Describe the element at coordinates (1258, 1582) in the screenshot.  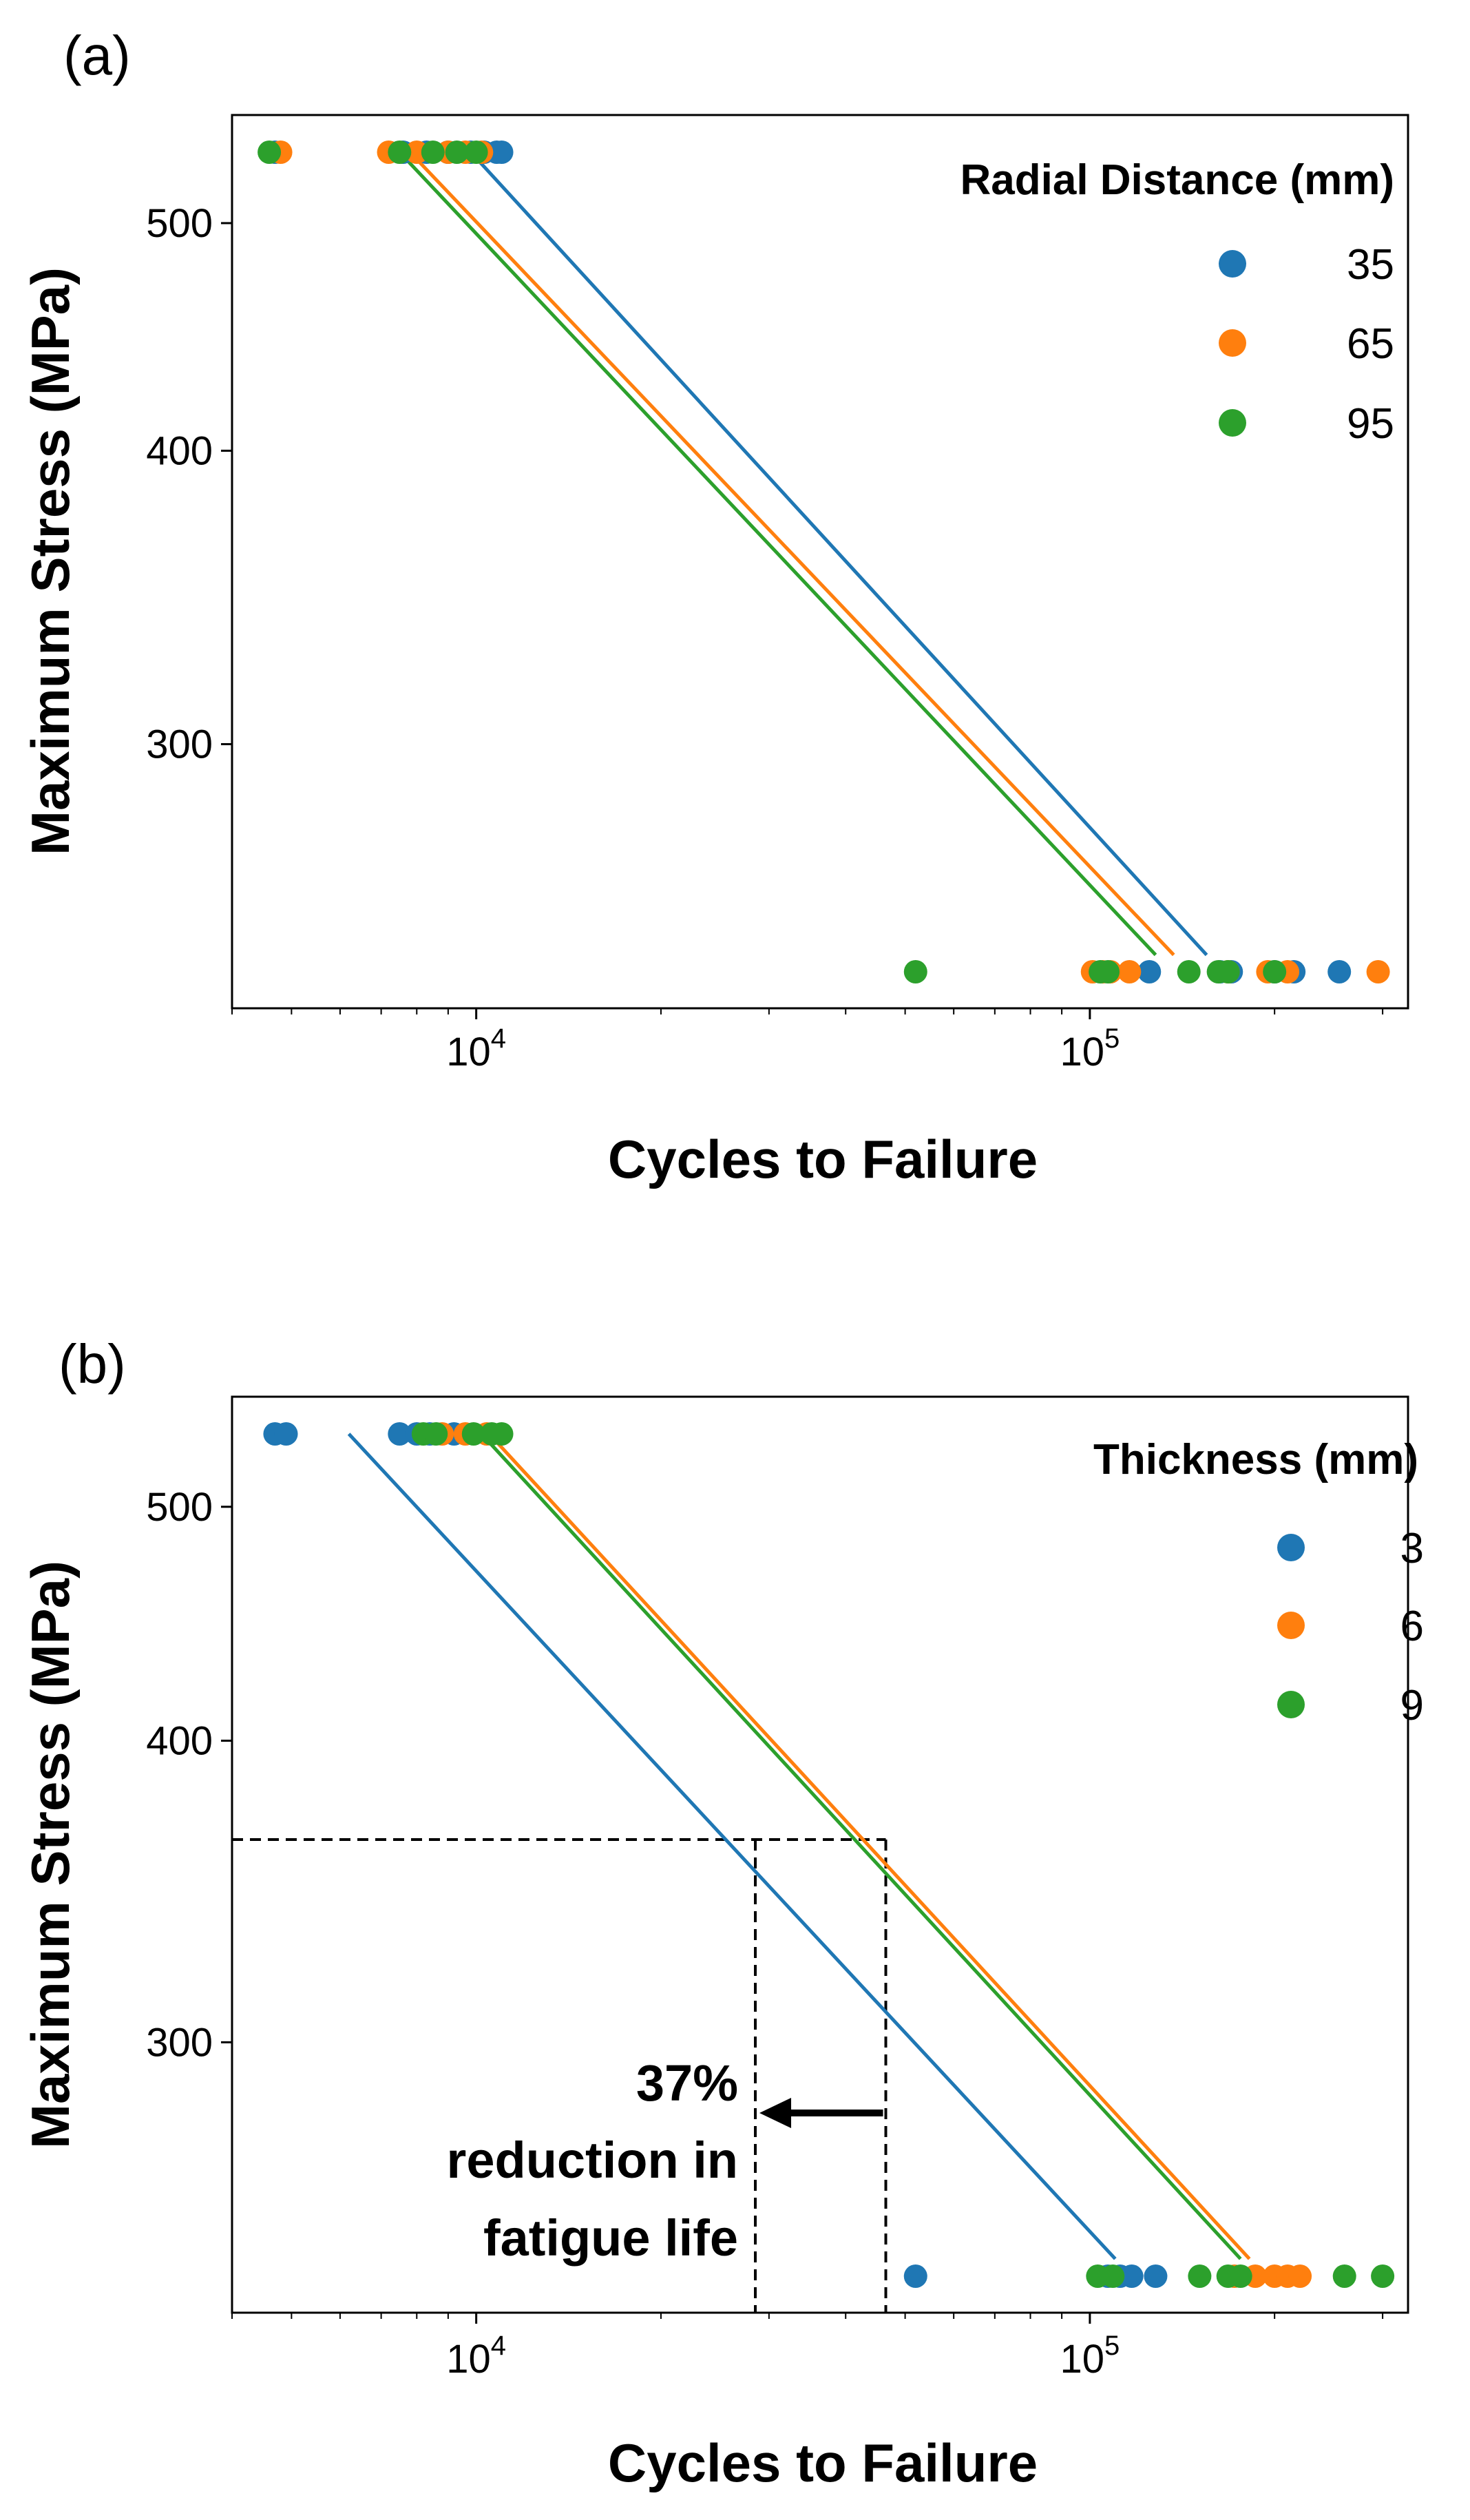
I see `legend: Thickness (mm) 3 6 9` at that location.